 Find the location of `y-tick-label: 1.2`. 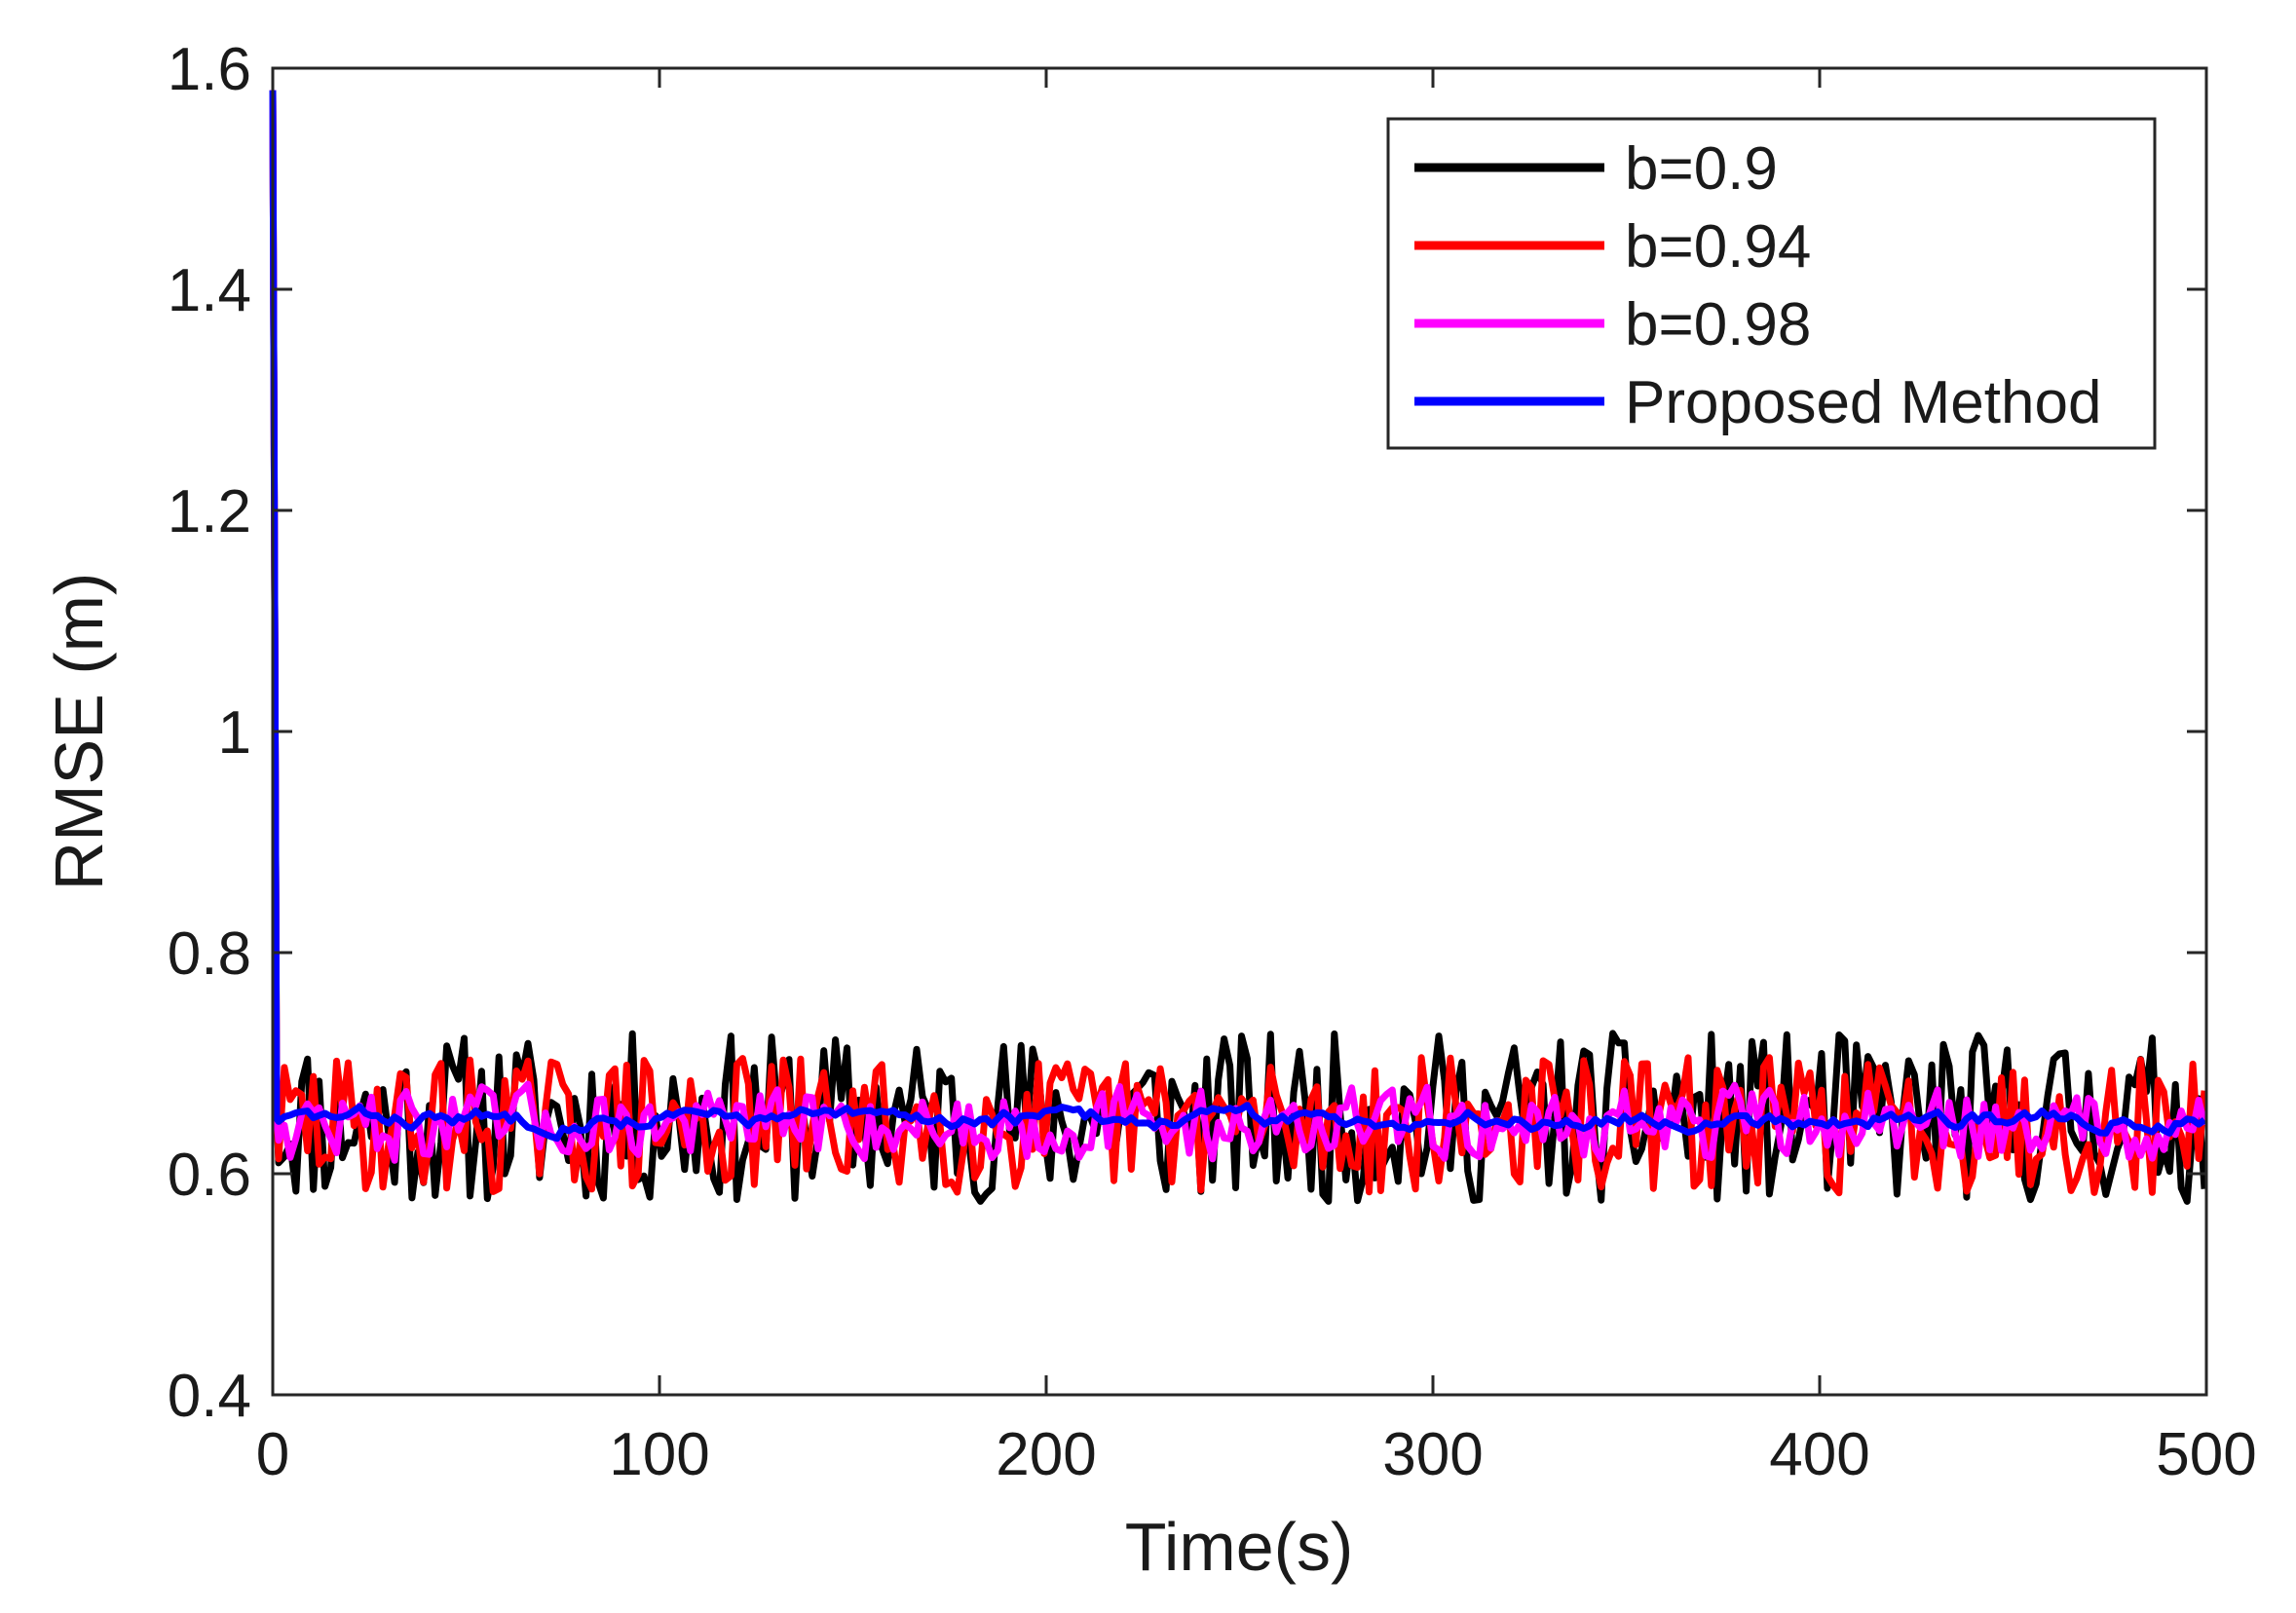

y-tick-label: 1.2 is located at coordinates (209, 511).